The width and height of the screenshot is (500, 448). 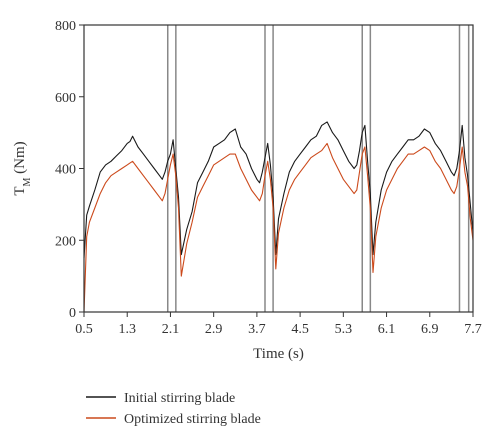 I want to click on y-axis: 0 200 400 600 800, so click(x=69, y=170).